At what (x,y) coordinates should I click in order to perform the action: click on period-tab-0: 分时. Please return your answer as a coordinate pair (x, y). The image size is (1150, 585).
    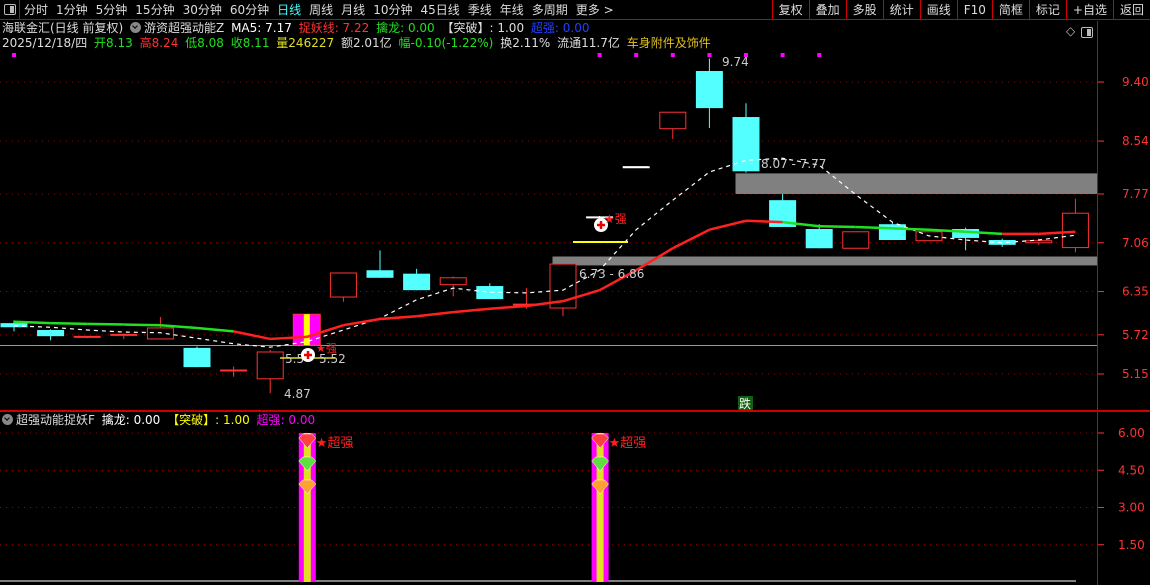
    Looking at the image, I should click on (36, 10).